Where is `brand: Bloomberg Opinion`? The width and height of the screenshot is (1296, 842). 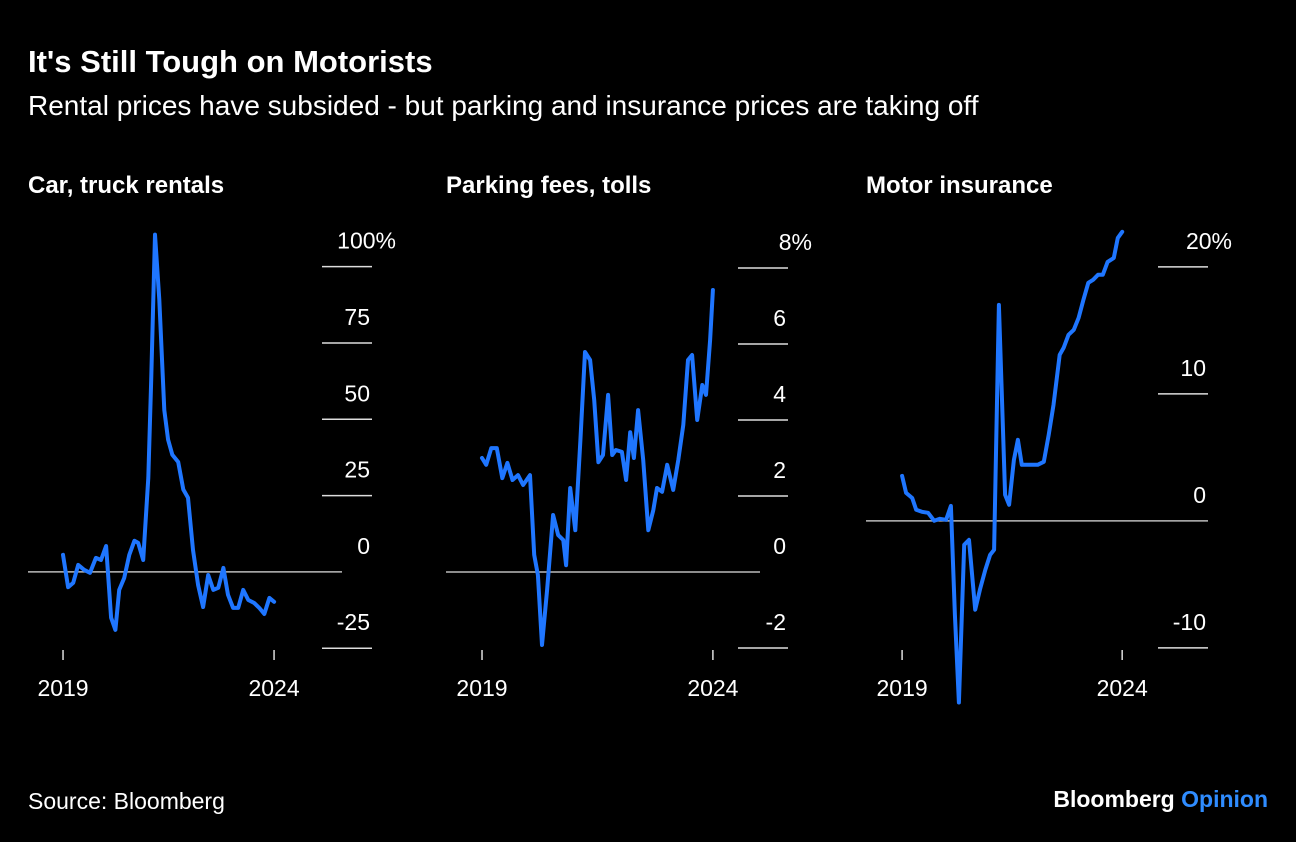 brand: Bloomberg Opinion is located at coordinates (1160, 799).